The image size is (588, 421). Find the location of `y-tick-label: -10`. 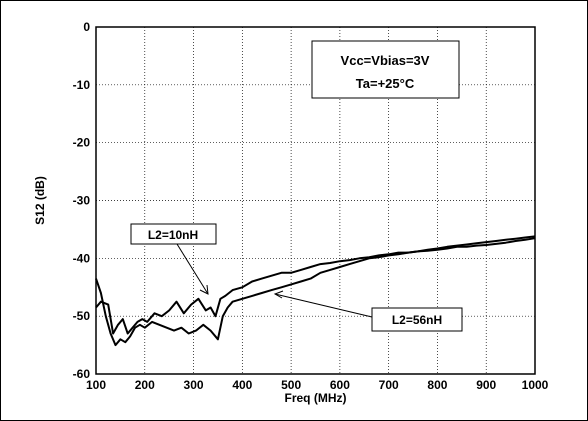

y-tick-label: -10 is located at coordinates (82, 85).